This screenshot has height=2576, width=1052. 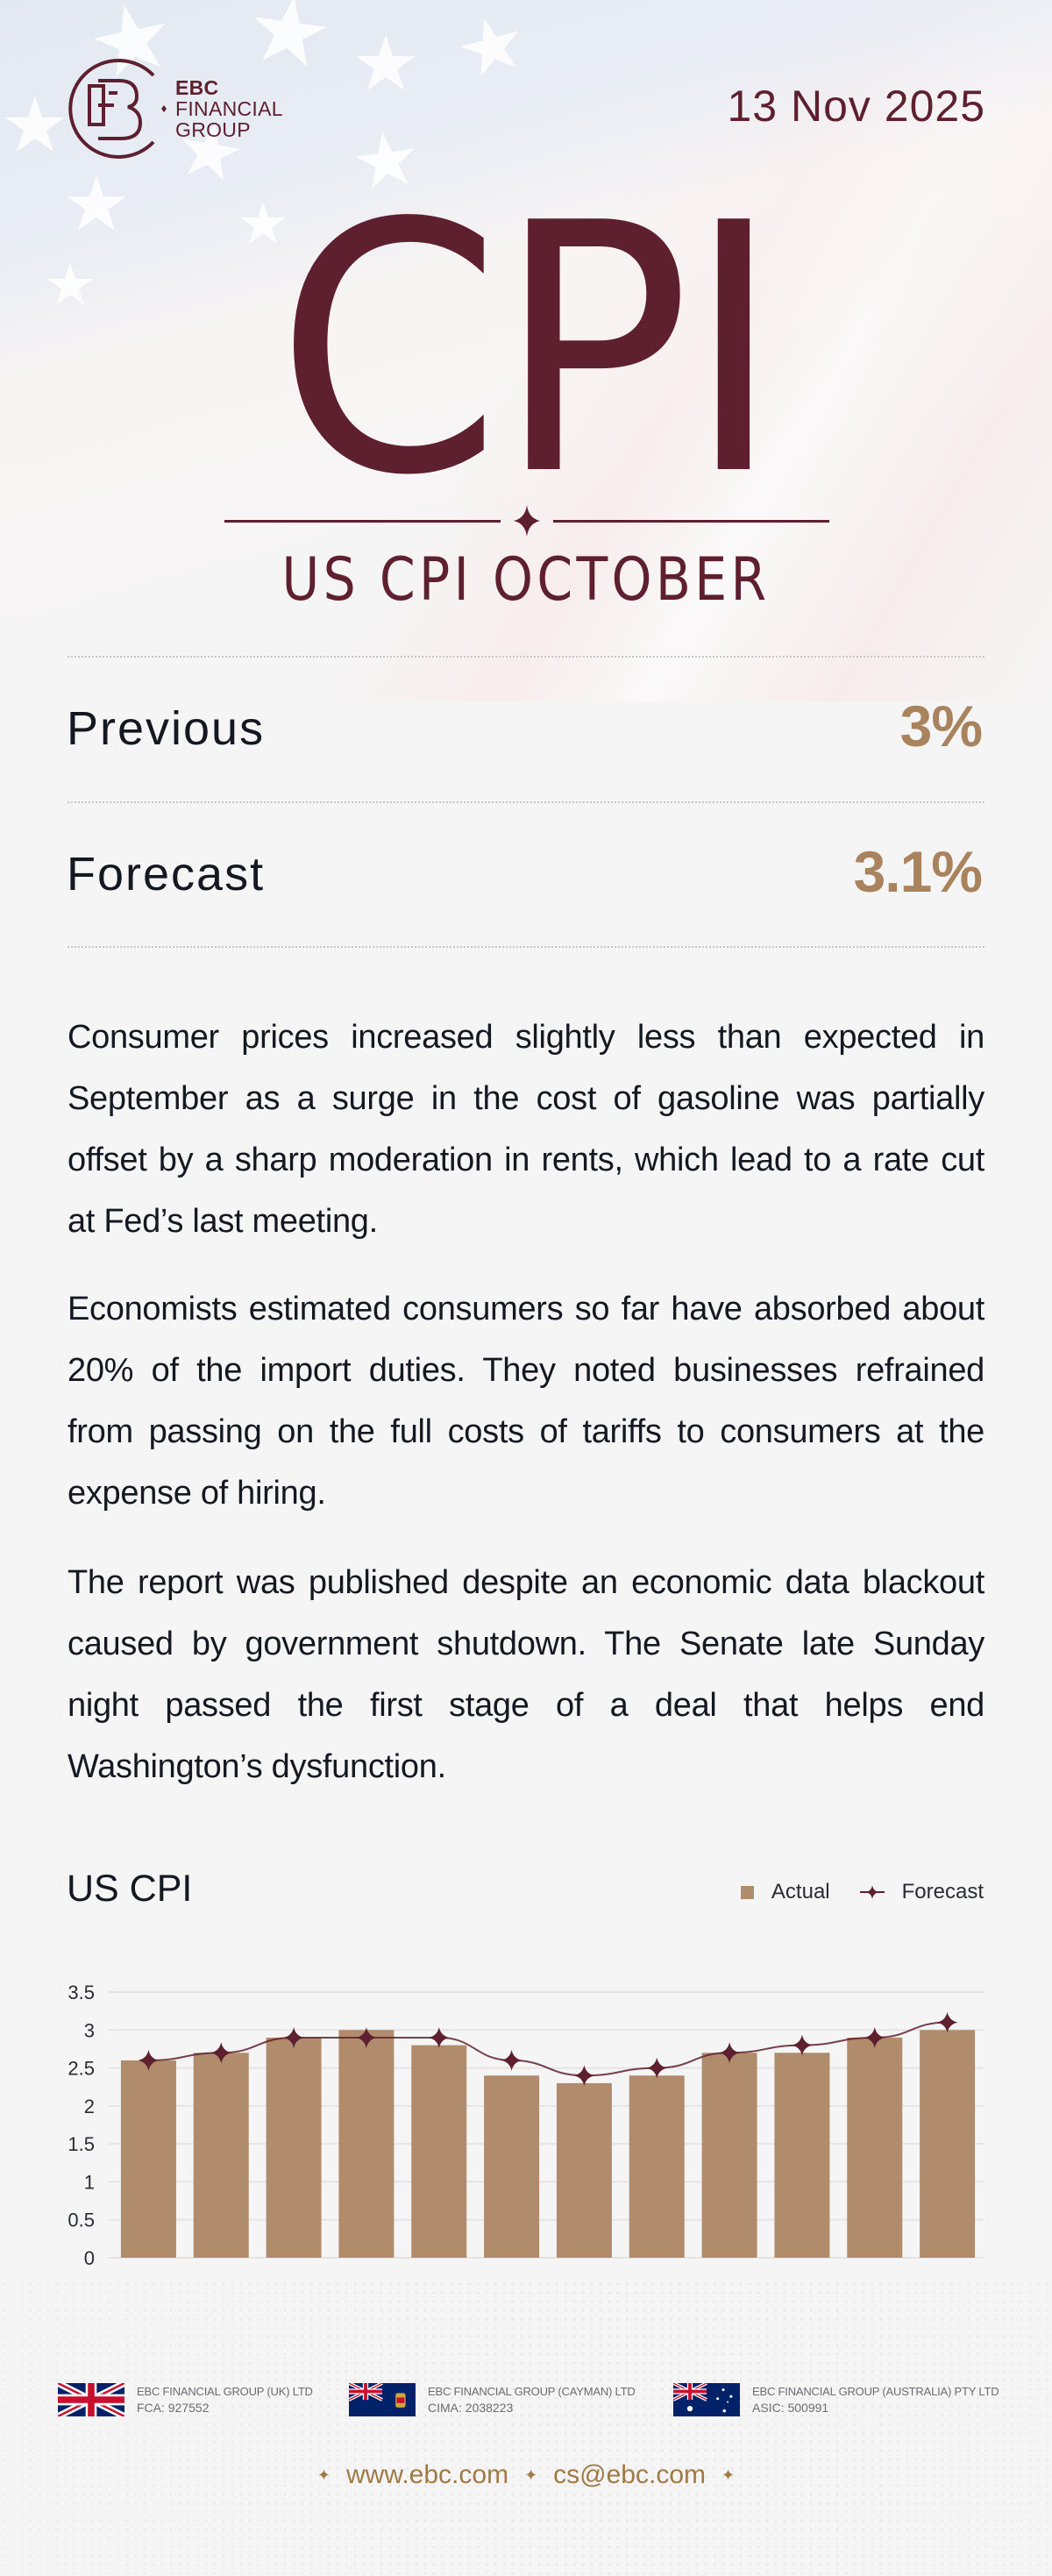 I want to click on report-date: 13 Nov 2025, so click(x=856, y=106).